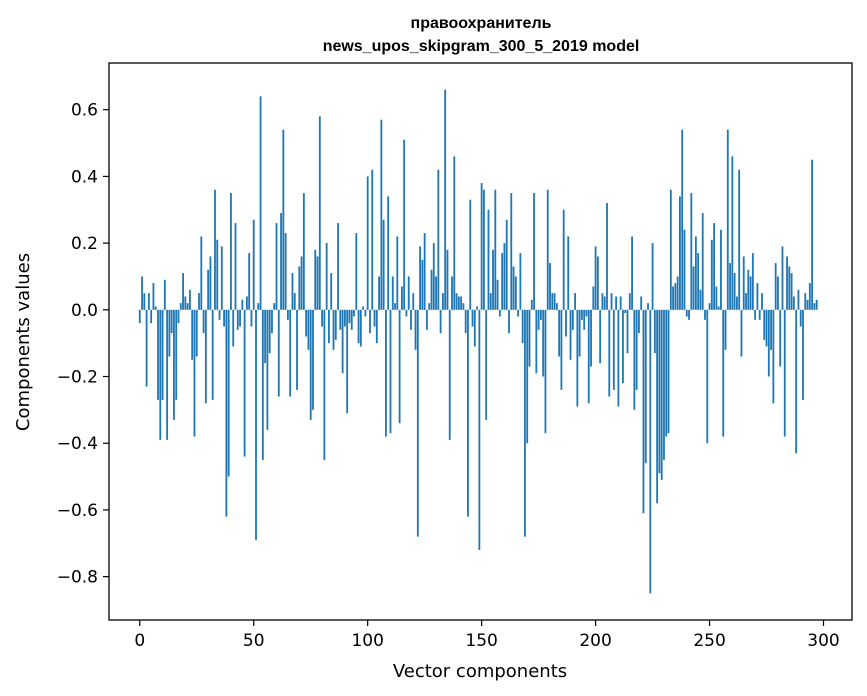  Describe the element at coordinates (367, 641) in the screenshot. I see `x-tick-label: 100` at that location.